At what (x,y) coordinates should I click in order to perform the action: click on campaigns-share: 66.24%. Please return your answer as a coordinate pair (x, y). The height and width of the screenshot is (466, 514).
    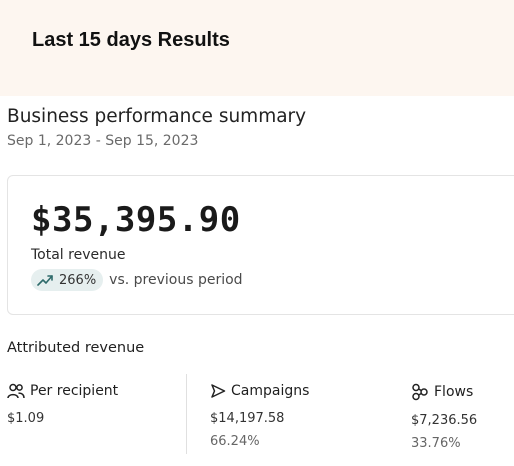
    Looking at the image, I should click on (235, 441).